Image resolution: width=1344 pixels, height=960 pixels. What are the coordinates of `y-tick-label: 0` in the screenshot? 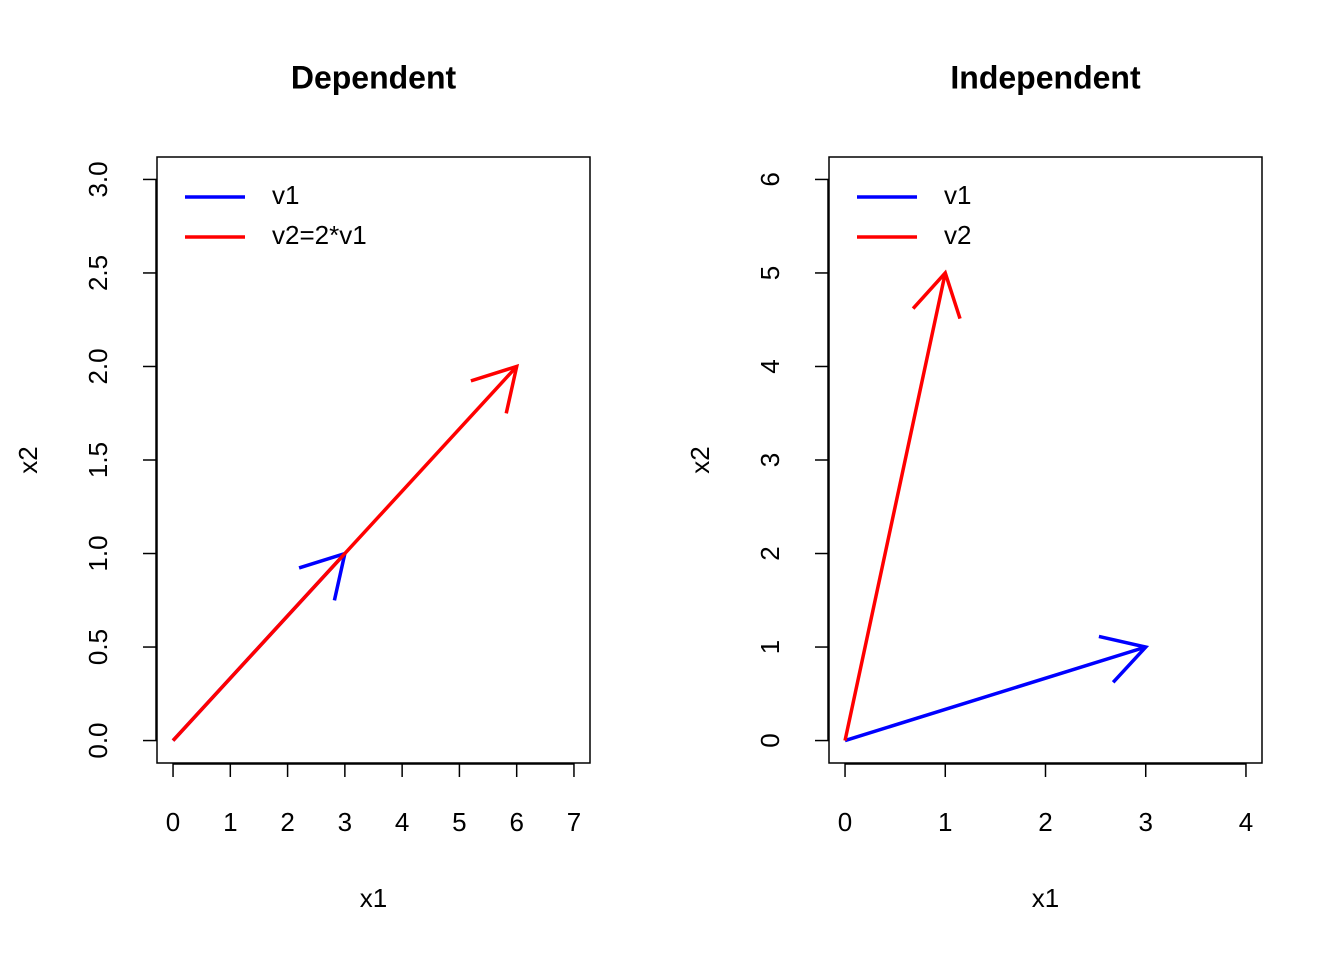 It's located at (770, 740).